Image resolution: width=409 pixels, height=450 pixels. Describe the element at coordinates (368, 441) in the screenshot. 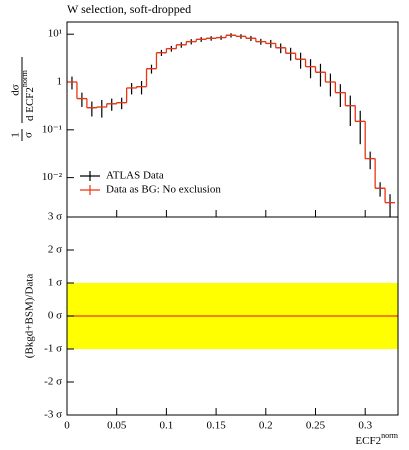

I see `x-label-part: ECF2` at that location.